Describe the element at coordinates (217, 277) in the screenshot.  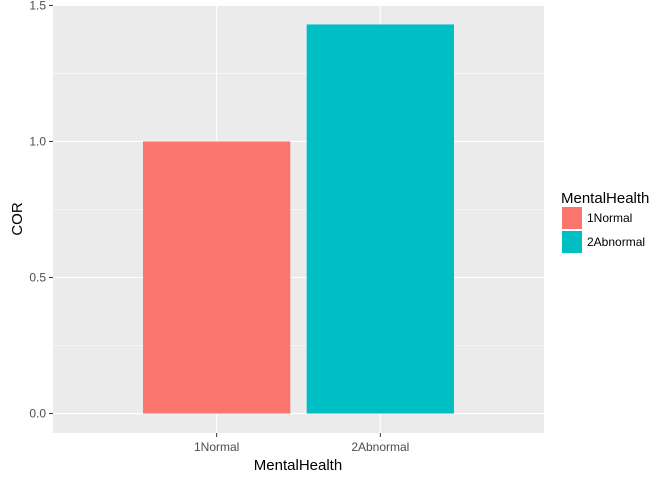
I see `bar-1normal` at that location.